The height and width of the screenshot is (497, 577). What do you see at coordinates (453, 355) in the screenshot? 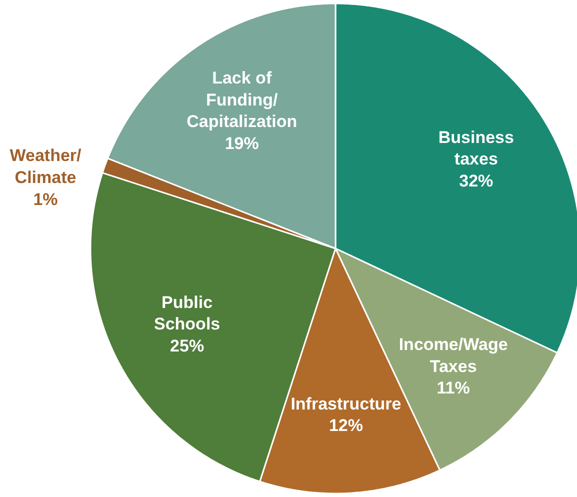
I see `slice-label: Income/Wage Taxes` at bounding box center [453, 355].